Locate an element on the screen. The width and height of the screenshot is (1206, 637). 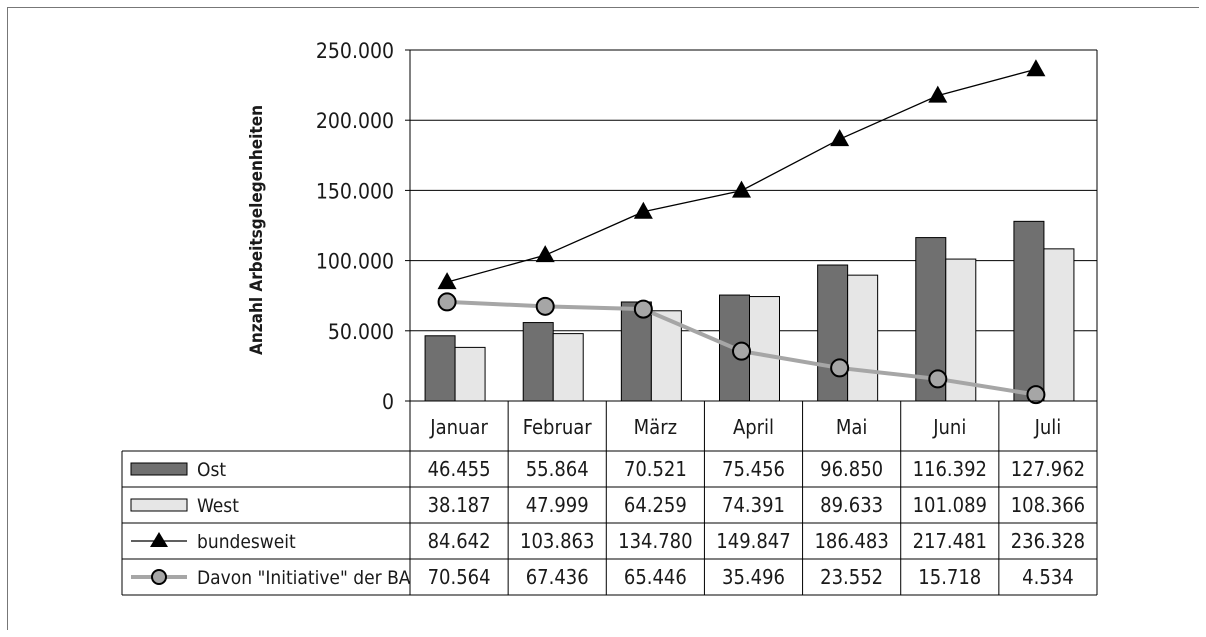
table-value: 46.455 is located at coordinates (459, 469).